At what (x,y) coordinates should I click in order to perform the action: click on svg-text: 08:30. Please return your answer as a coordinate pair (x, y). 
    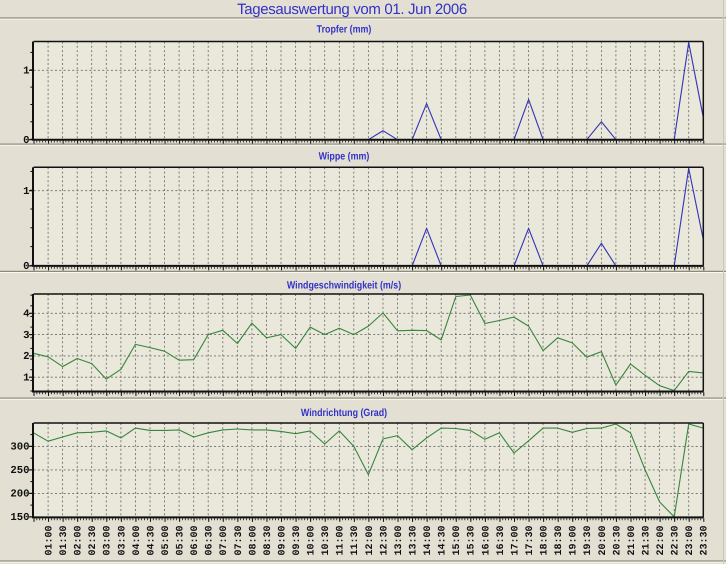
    Looking at the image, I should click on (268, 541).